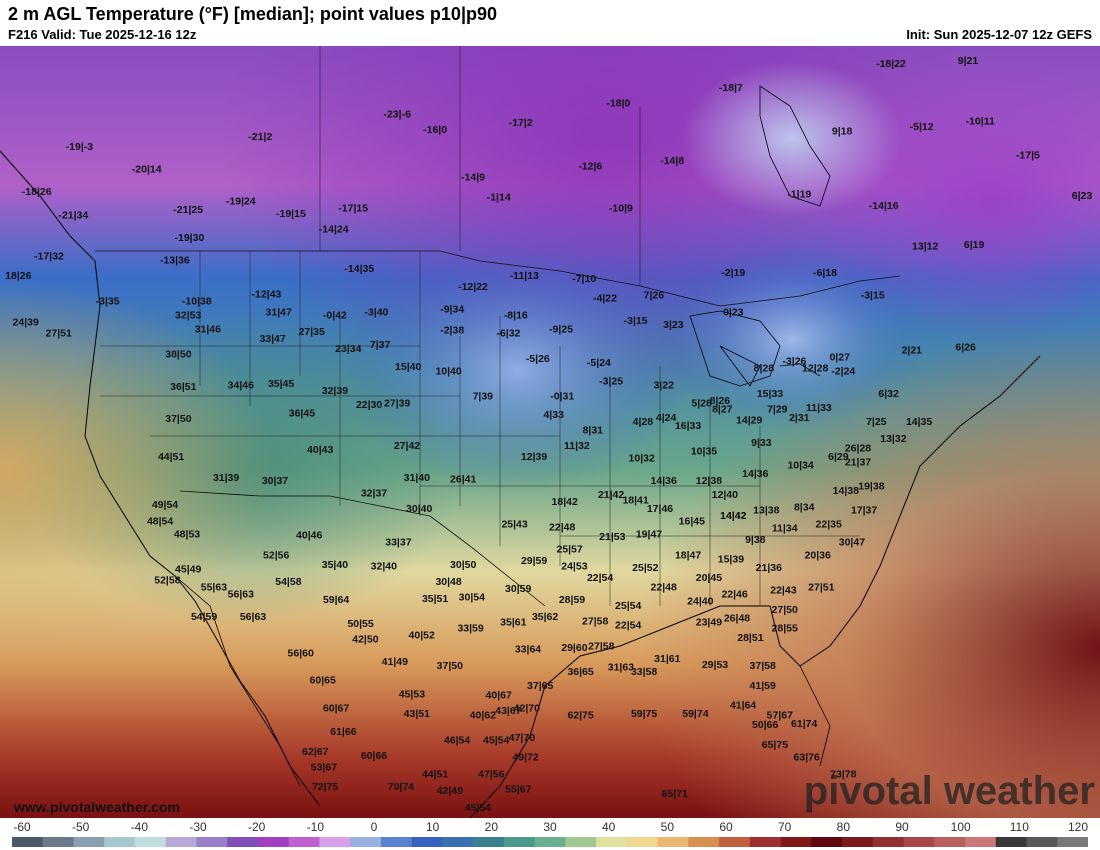 The image size is (1100, 850). Describe the element at coordinates (395, 662) in the screenshot. I see `point-value: 41|49` at that location.